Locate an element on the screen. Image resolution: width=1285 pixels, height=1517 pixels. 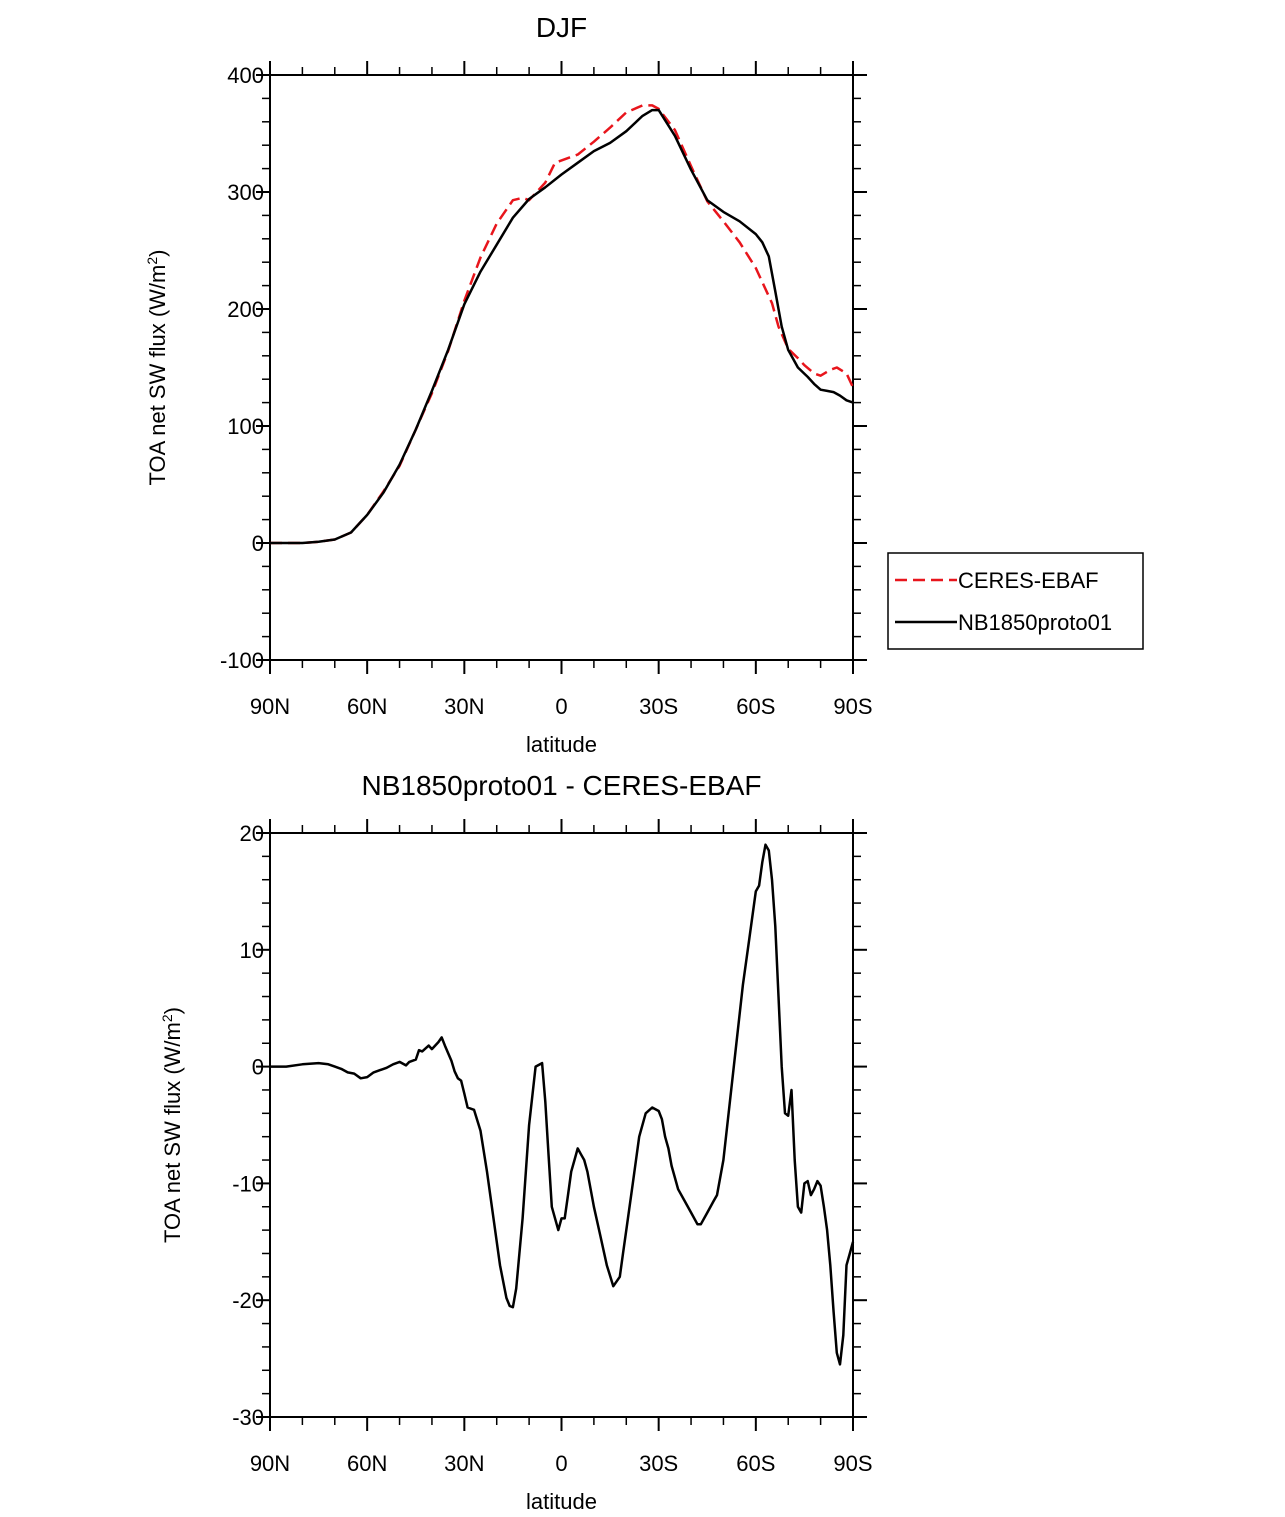
legend-label-ceres-ebaf: CERES-EBAF is located at coordinates (1028, 580).